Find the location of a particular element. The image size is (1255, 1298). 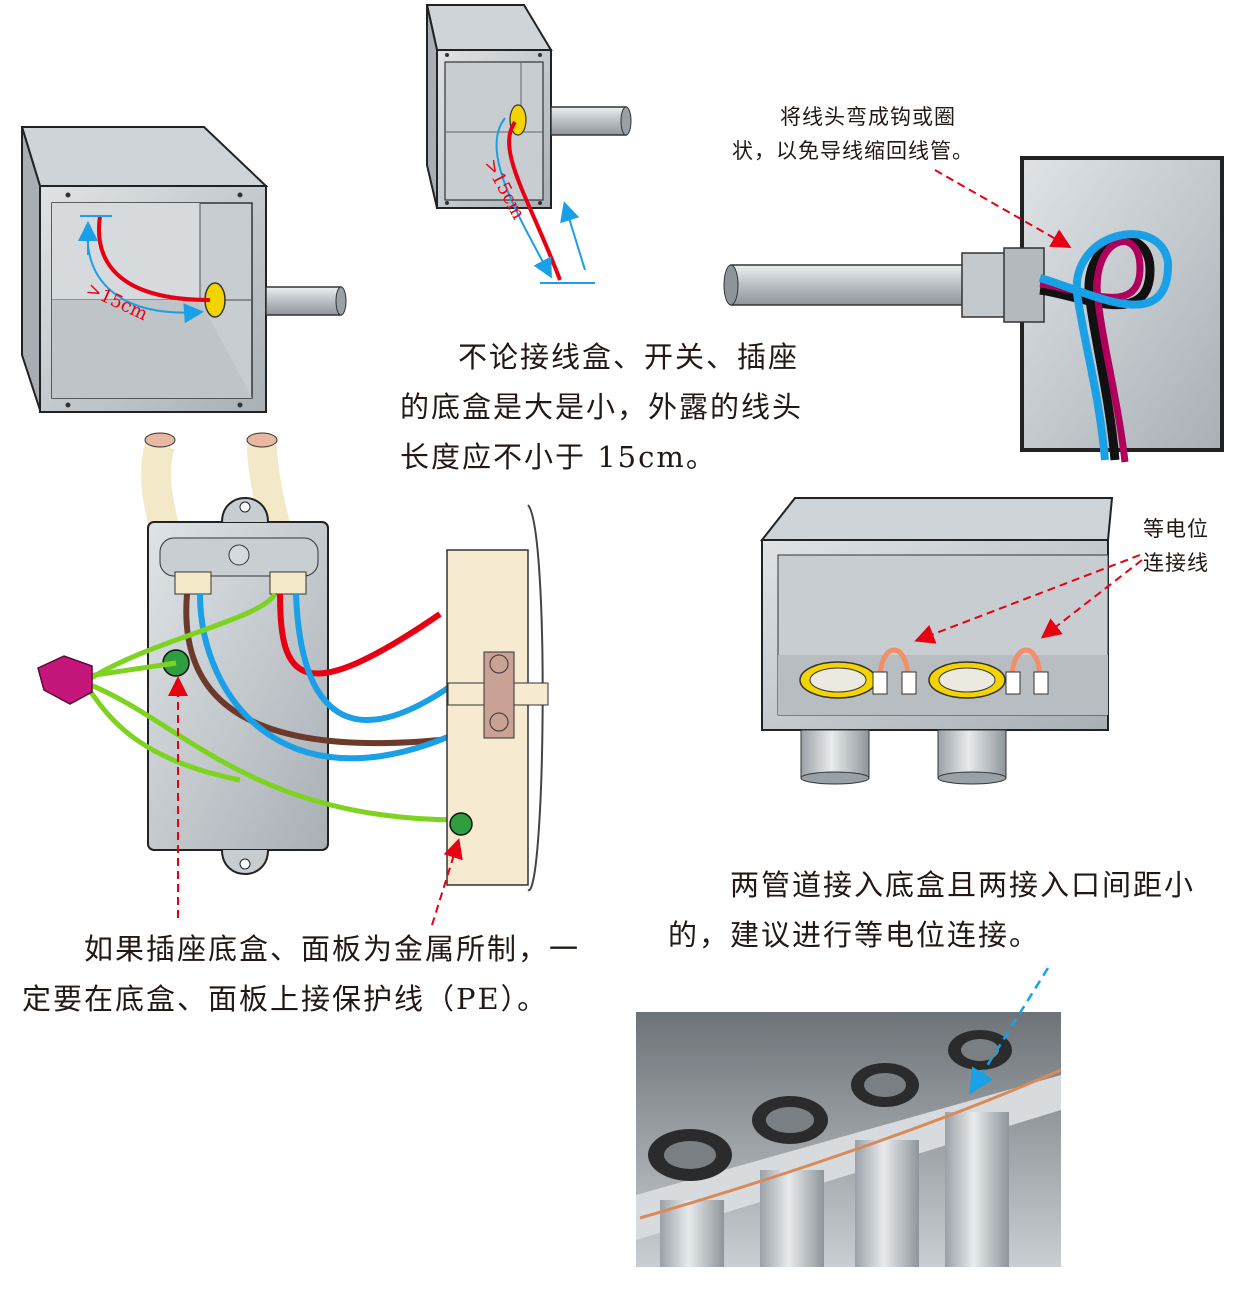

junction-box-hook is located at coordinates (973, 309).